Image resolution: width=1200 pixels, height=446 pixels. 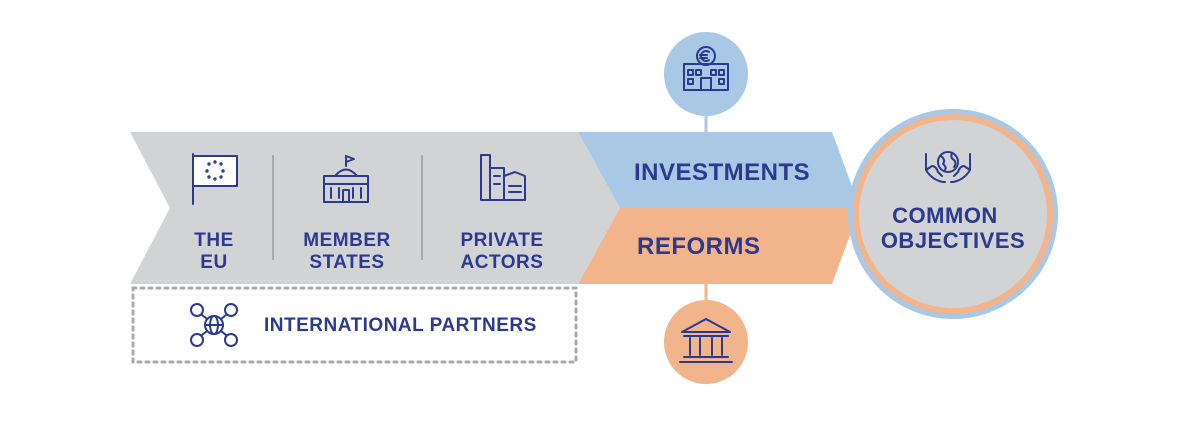 I want to click on reforms-label: REFORMS, so click(x=699, y=246).